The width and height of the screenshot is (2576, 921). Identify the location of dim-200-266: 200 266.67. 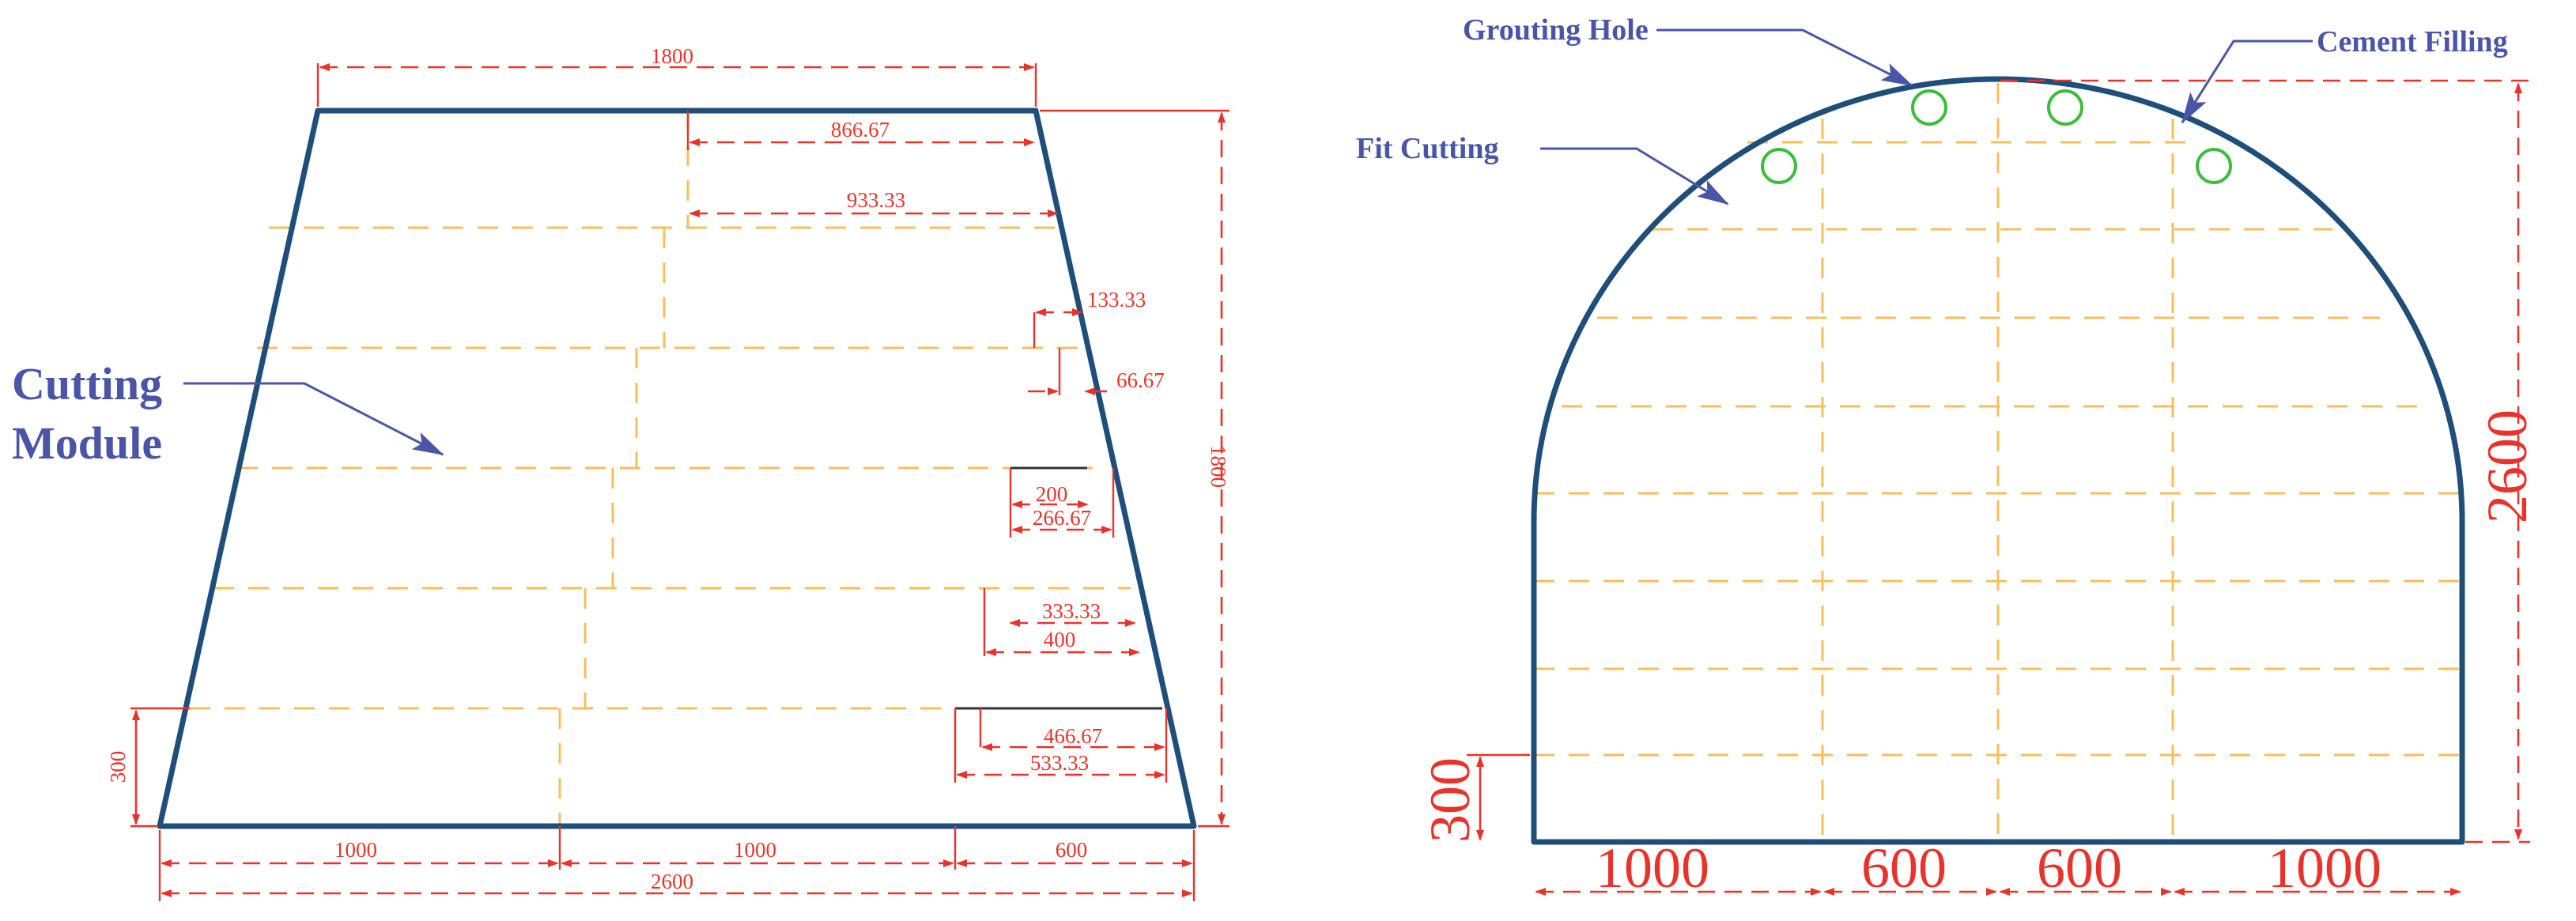
(1062, 502).